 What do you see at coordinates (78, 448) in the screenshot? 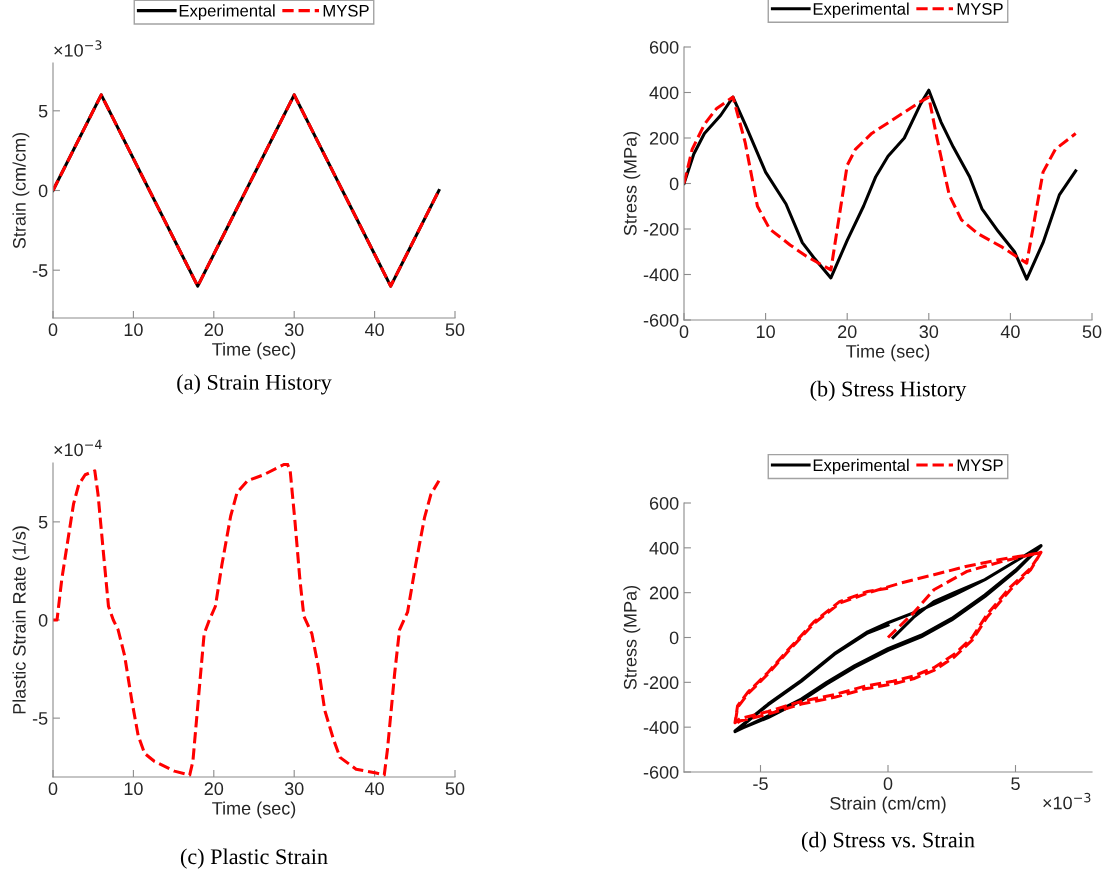
I see `text: ×10$^{−4}$` at bounding box center [78, 448].